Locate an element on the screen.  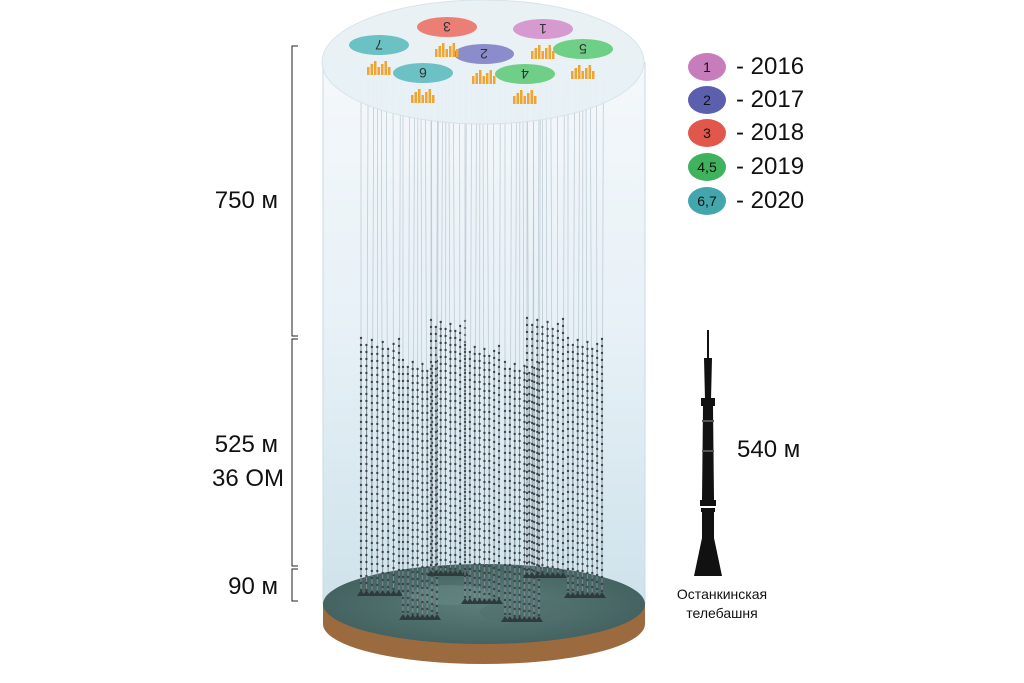
cluster-4: 4 is located at coordinates (525, 84).